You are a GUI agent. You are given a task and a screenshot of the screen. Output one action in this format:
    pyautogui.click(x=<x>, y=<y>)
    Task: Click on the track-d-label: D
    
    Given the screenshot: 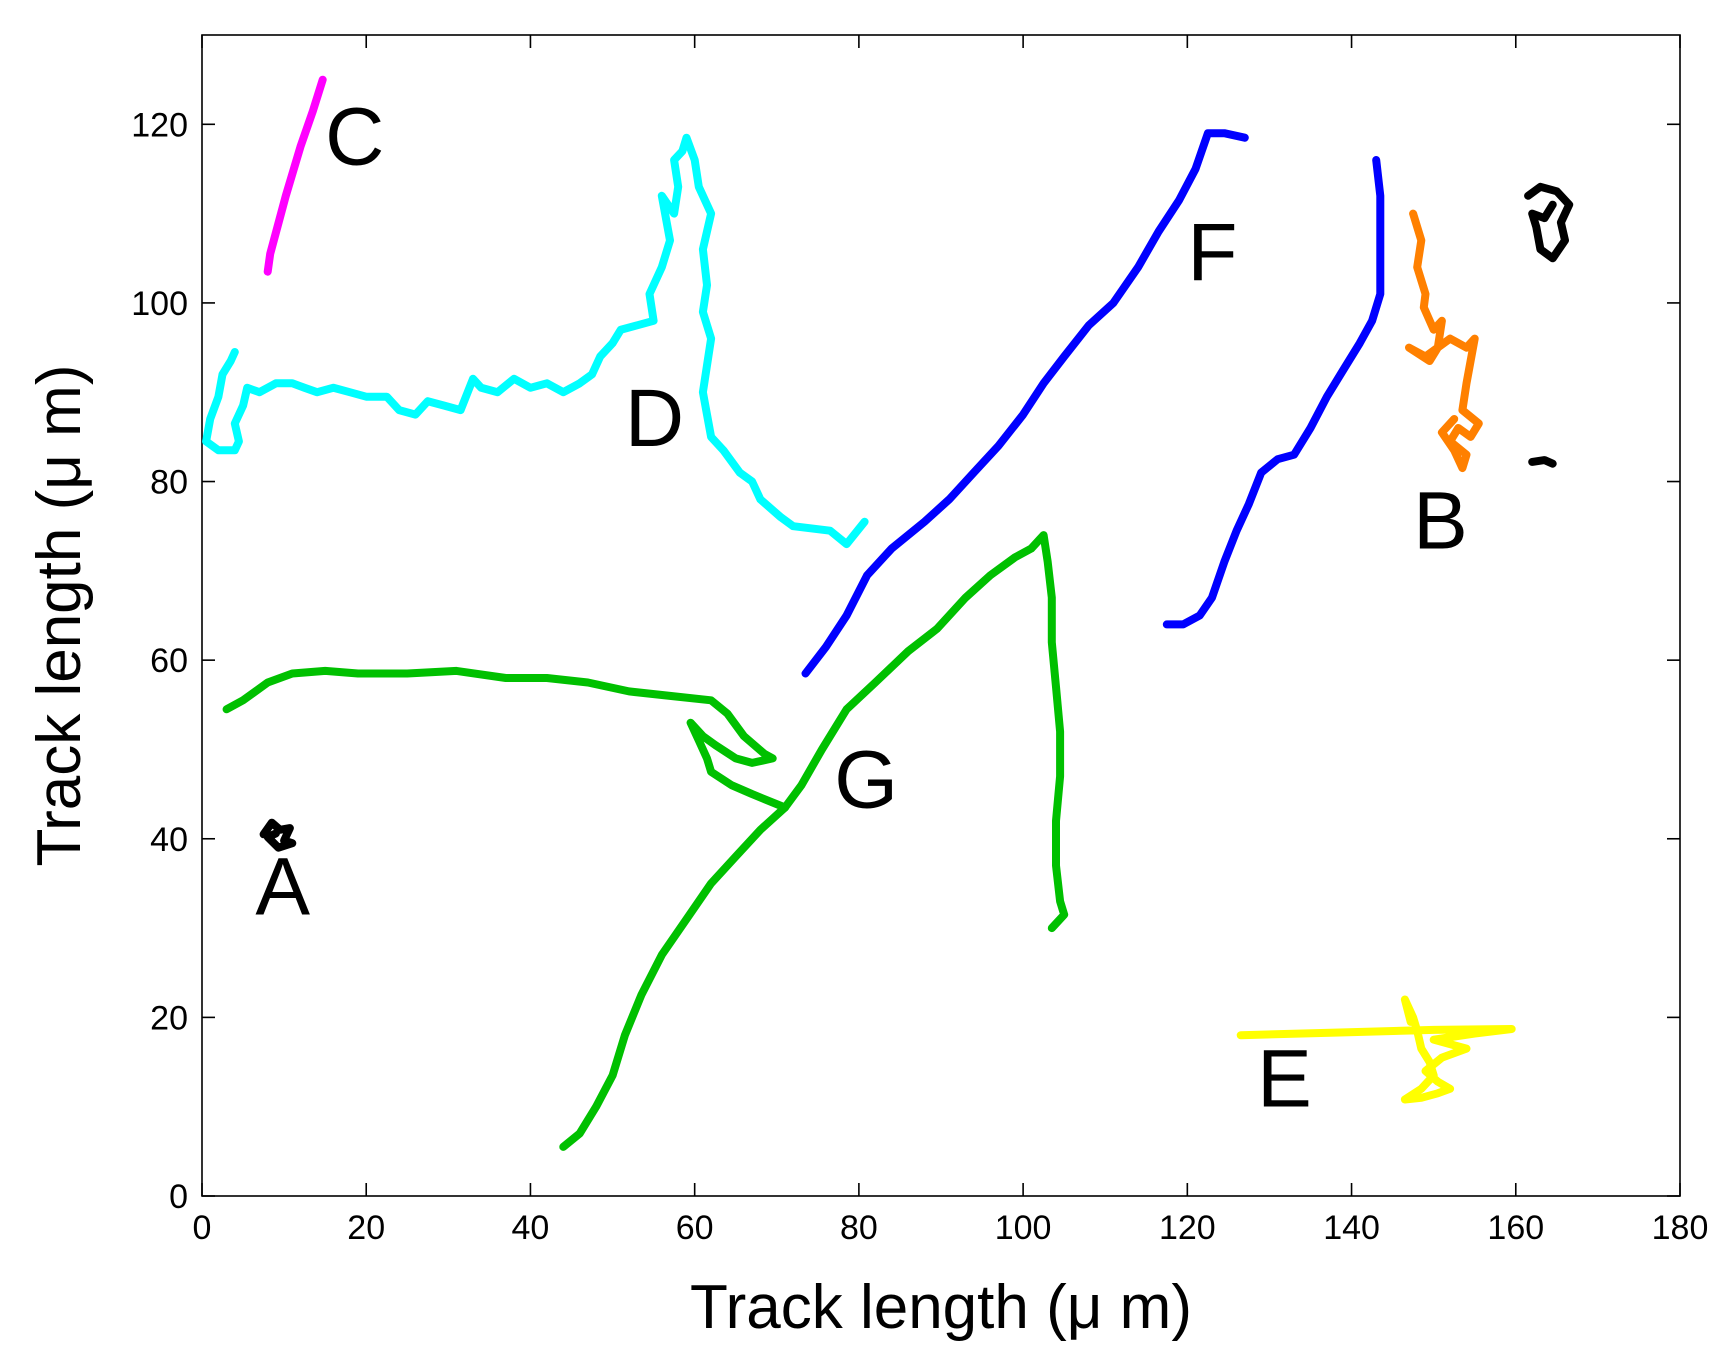 What is the action you would take?
    pyautogui.click(x=654, y=418)
    